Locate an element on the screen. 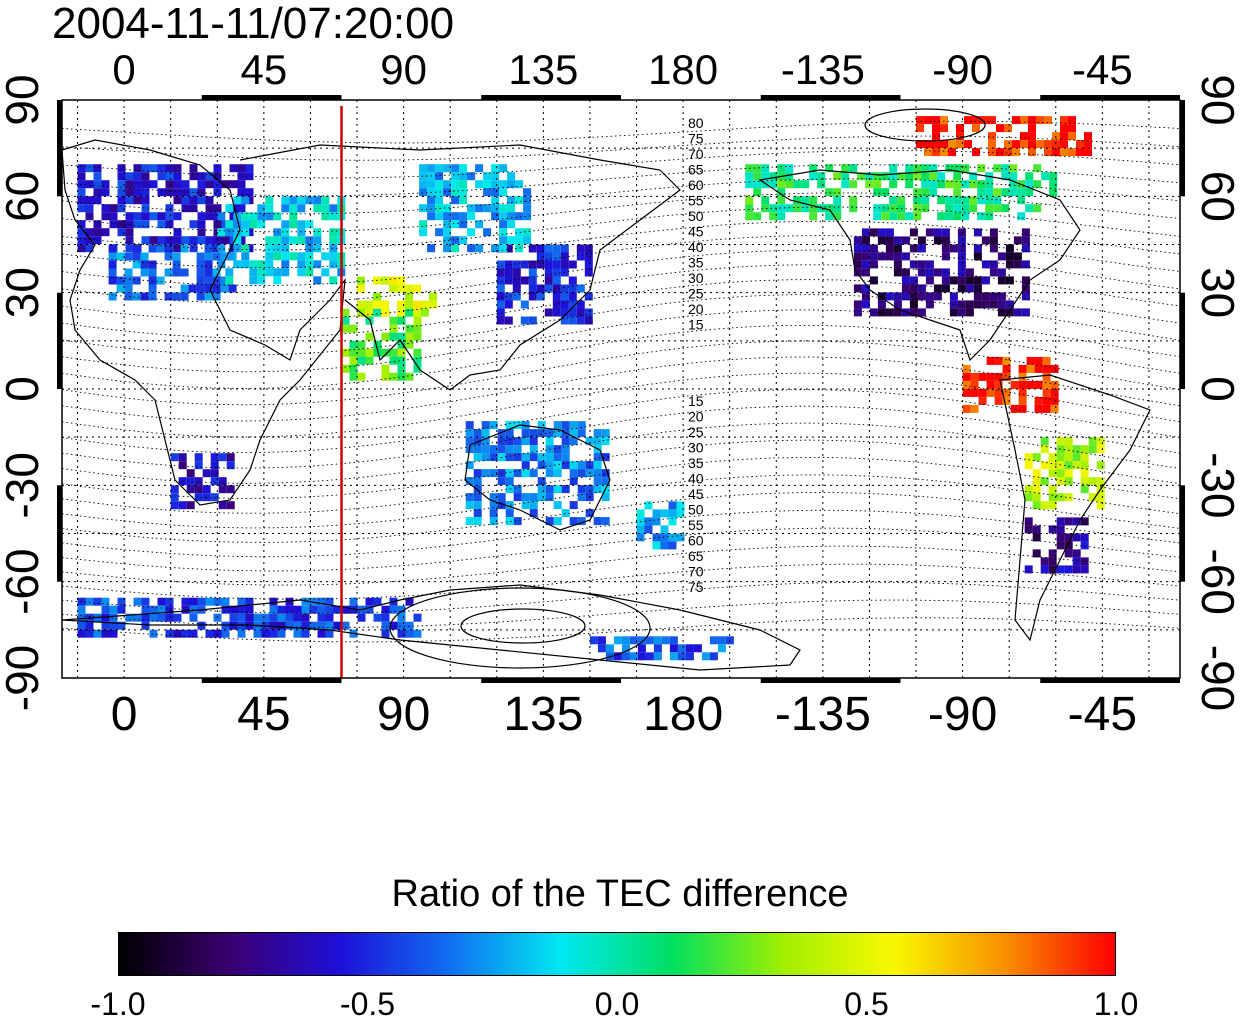 This screenshot has height=1024, width=1240. axis-bar-top is located at coordinates (1110, 97).